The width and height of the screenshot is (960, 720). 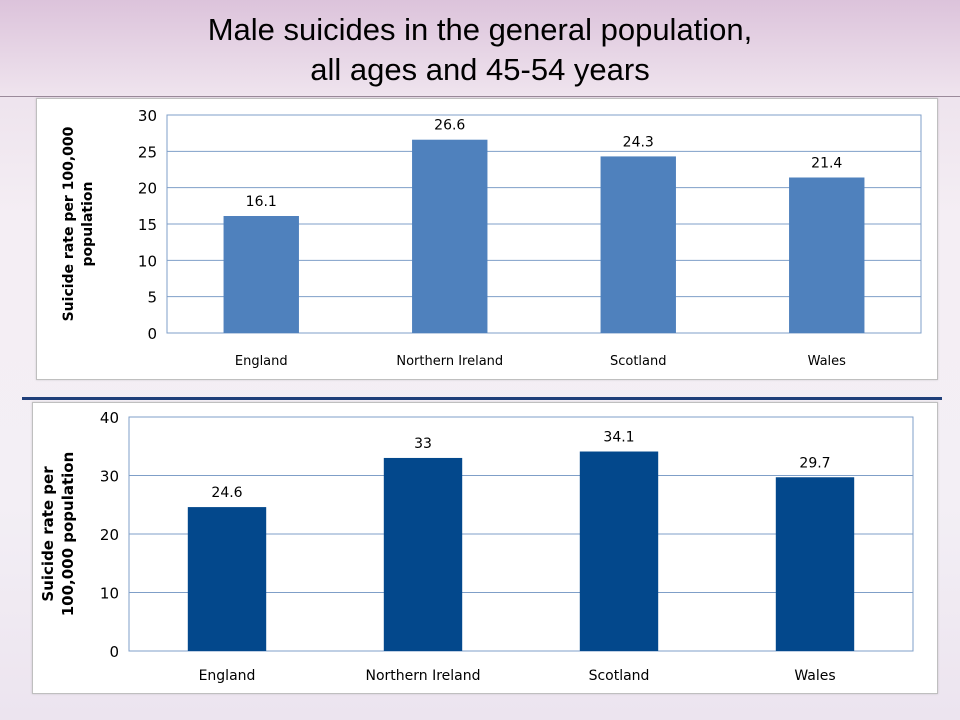 What do you see at coordinates (480, 69) in the screenshot?
I see `title-line-2: all ages and 45-54 years` at bounding box center [480, 69].